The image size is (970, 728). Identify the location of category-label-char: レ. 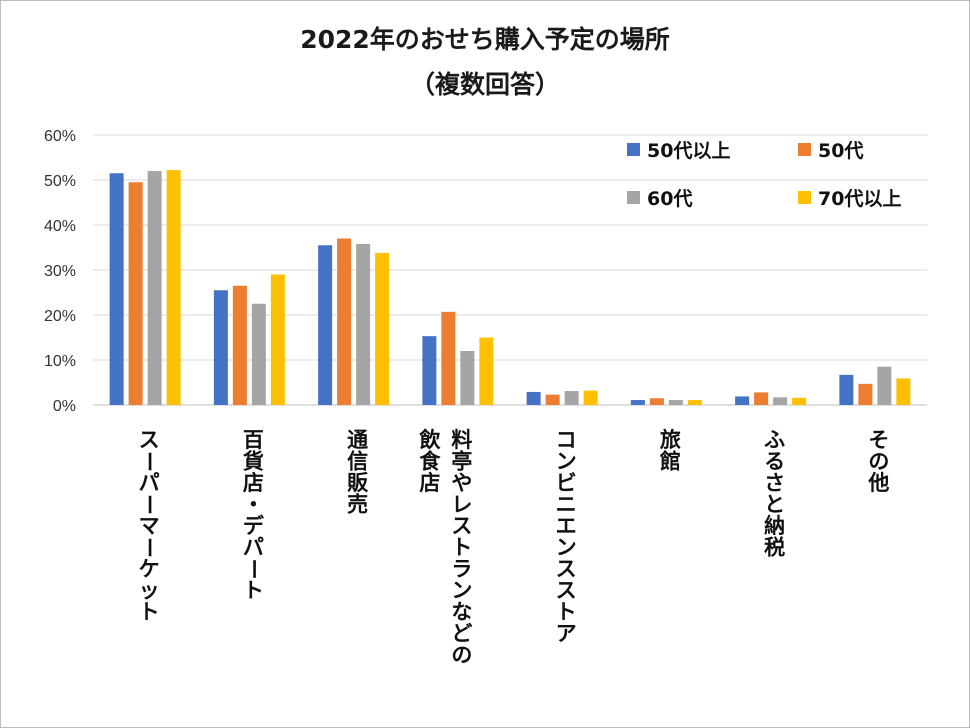
(461, 505).